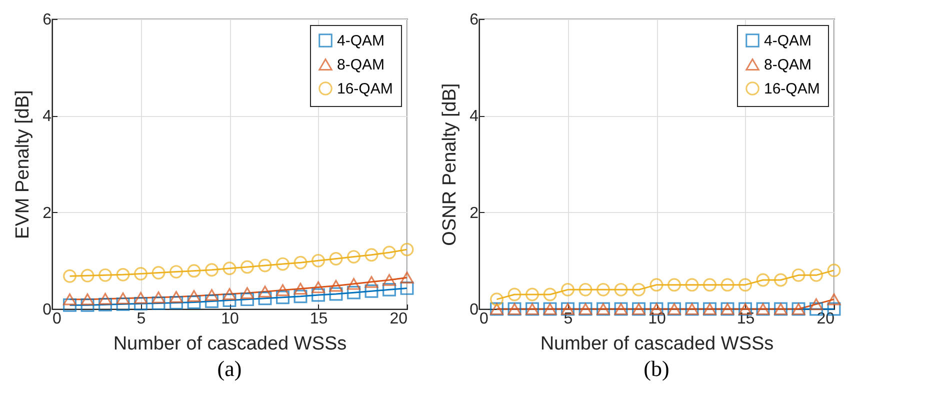 This screenshot has height=412, width=925. What do you see at coordinates (399, 319) in the screenshot?
I see `x-tick-label: 20` at bounding box center [399, 319].